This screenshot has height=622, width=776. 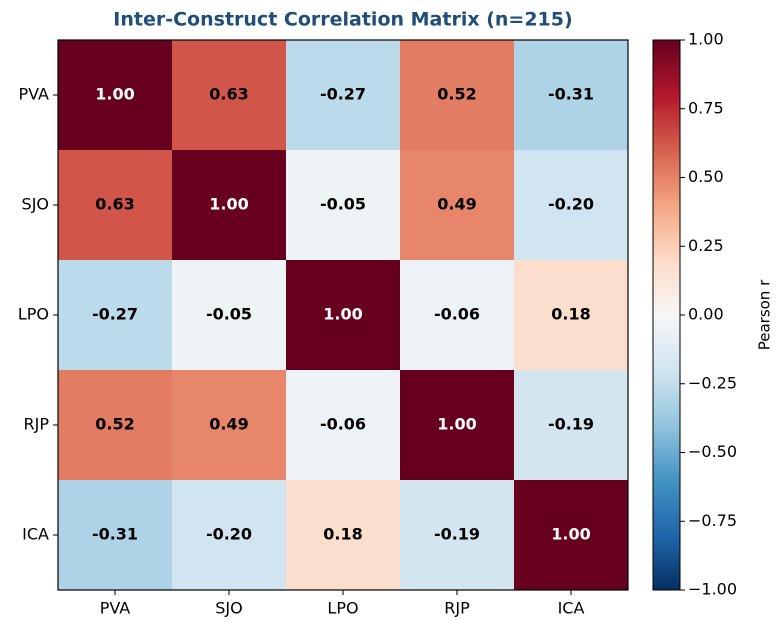 I want to click on y-tick-label: PVA, so click(x=33, y=94).